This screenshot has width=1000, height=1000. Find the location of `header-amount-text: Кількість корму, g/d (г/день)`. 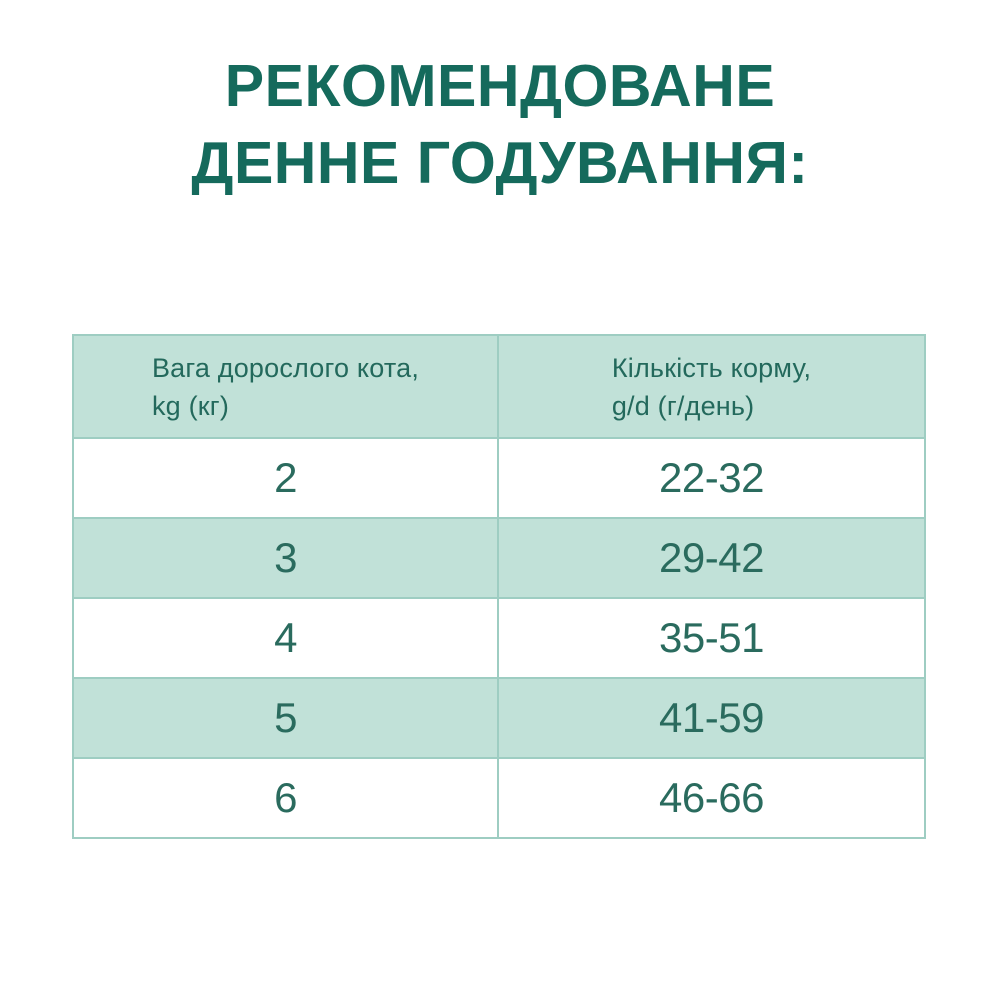

header-amount-text: Кількість корму, g/d (г/день) is located at coordinates (711, 387).